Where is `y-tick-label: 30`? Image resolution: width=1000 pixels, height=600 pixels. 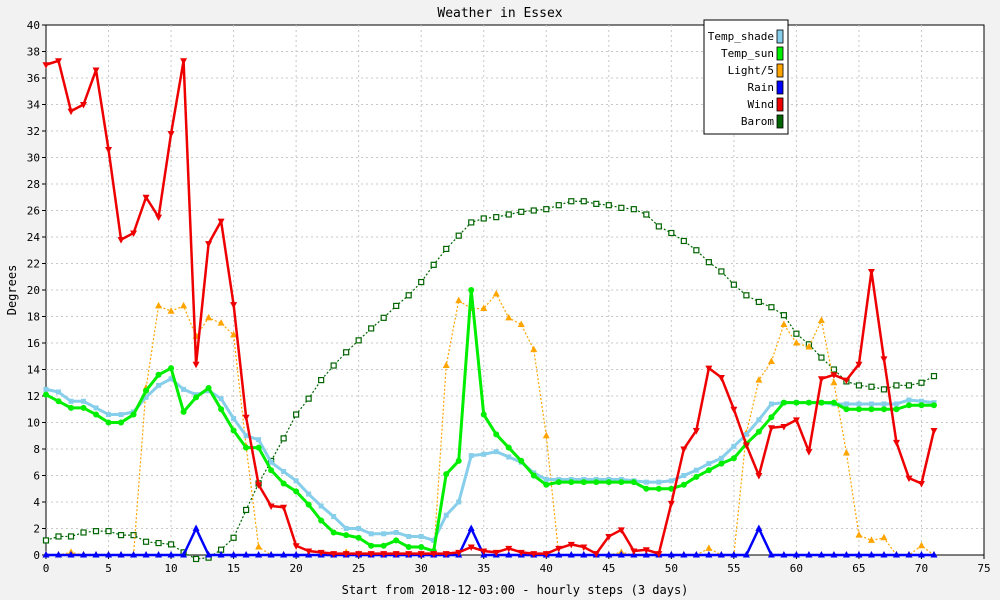
y-tick-label: 30 is located at coordinates (33, 158).